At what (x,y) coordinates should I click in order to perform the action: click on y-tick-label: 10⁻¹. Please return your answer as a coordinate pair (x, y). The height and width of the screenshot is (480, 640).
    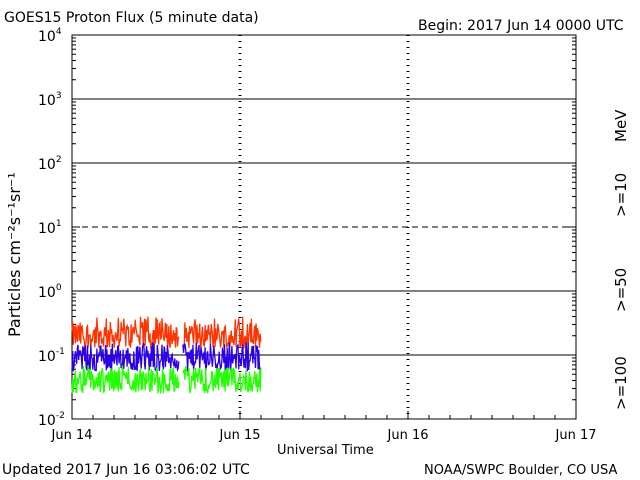
    Looking at the image, I should click on (51, 356).